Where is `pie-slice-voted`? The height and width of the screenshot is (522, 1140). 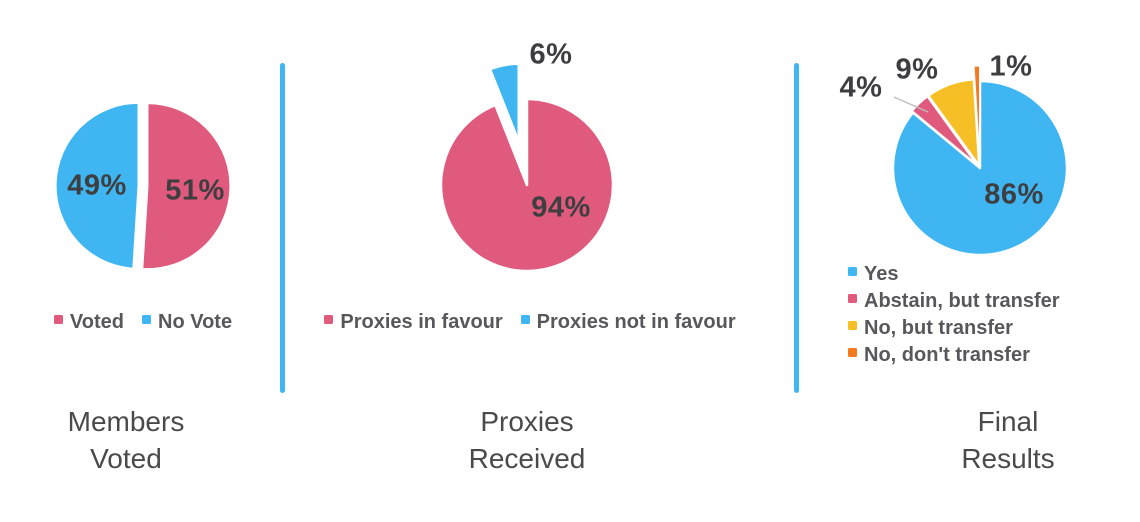 pie-slice-voted is located at coordinates (186, 186).